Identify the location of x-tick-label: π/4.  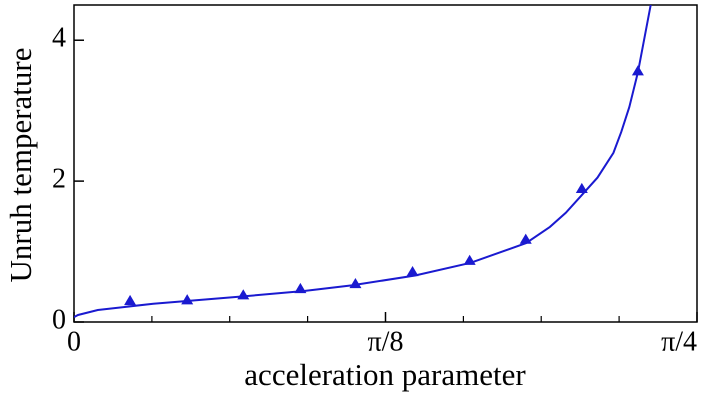
(679, 341).